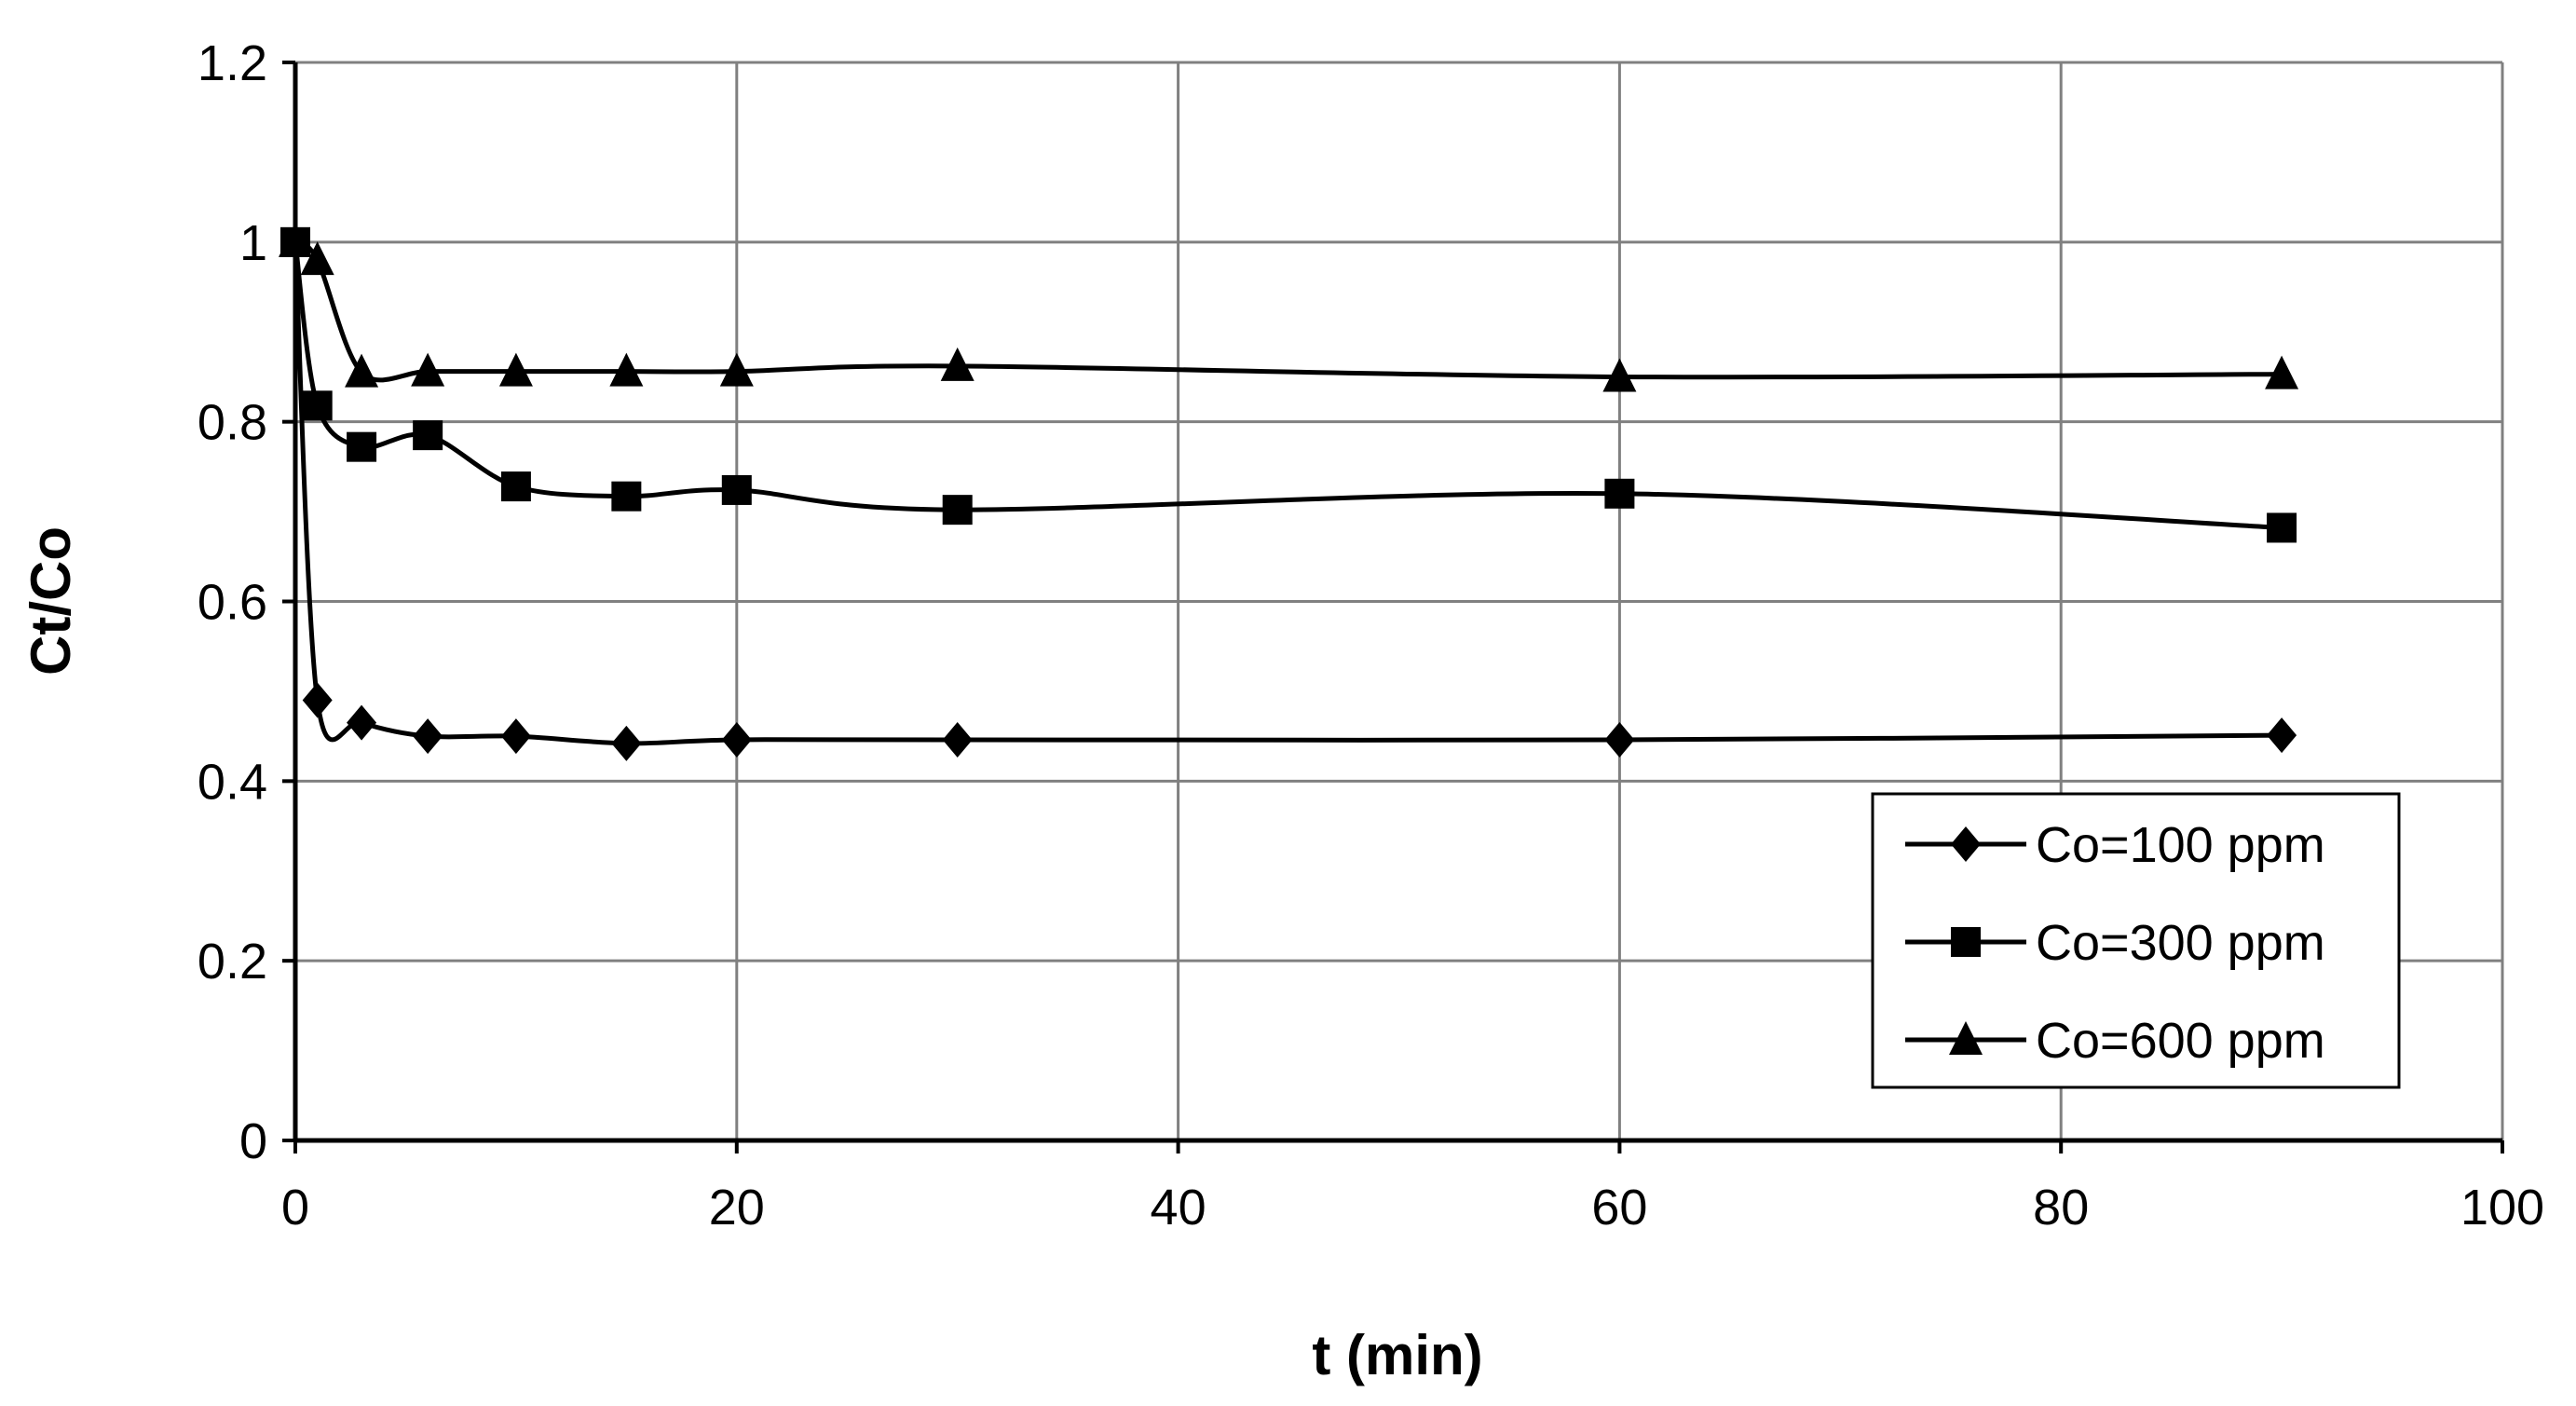  I want to click on legend-label: Co=600 ppm, so click(2180, 1041).